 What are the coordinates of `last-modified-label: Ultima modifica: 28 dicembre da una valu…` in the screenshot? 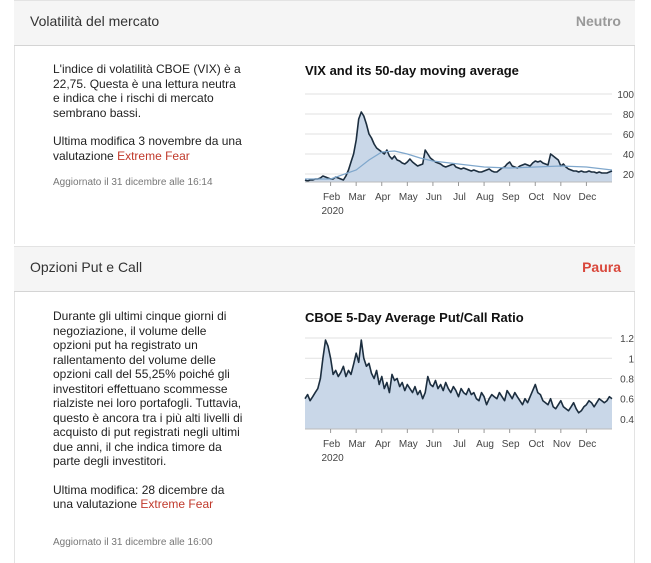 It's located at (139, 497).